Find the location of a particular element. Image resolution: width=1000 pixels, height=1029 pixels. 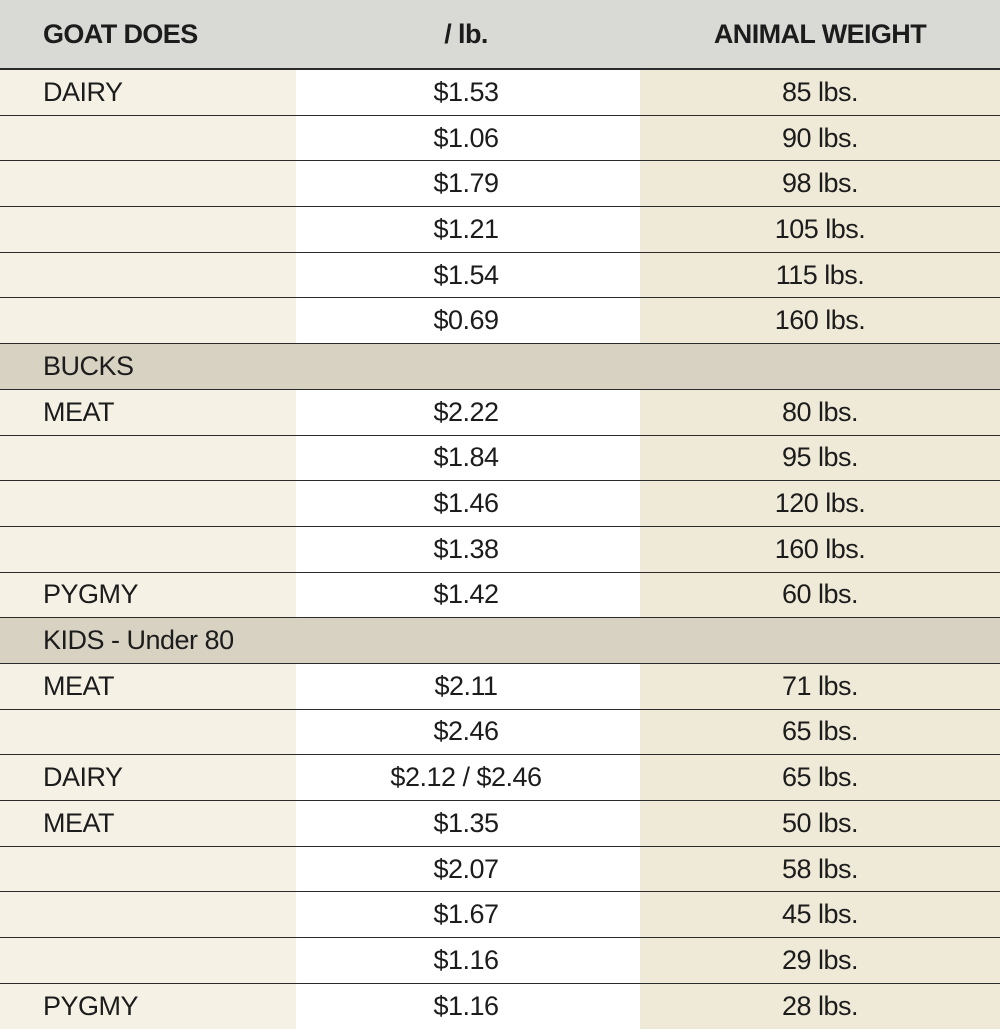

weight-cell: 120 lbs. is located at coordinates (820, 503).